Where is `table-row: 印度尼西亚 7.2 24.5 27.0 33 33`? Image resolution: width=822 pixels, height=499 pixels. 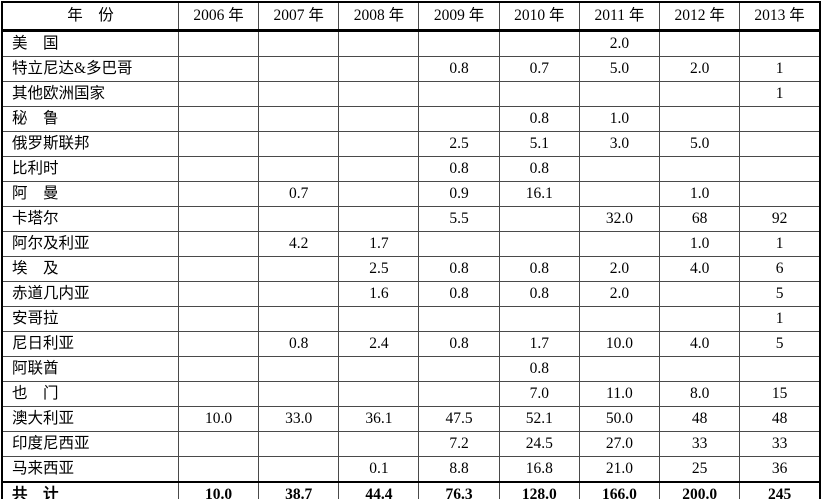
table-row: 印度尼西亚 7.2 24.5 27.0 33 33 is located at coordinates (411, 444).